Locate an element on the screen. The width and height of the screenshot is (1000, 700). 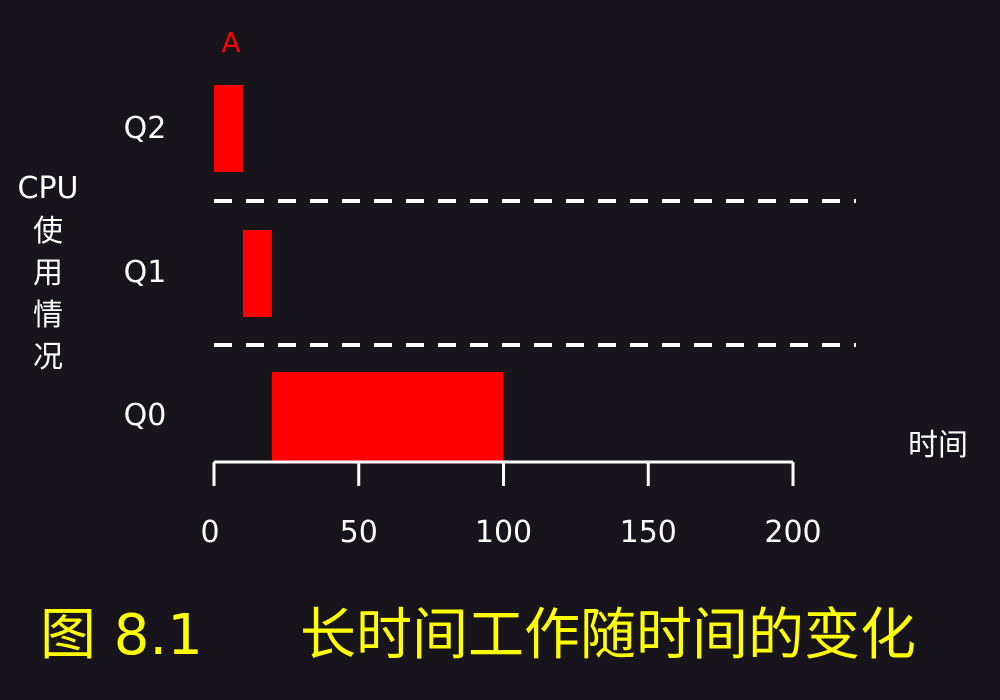
x-axis: 0 50 100 150 200 is located at coordinates (511, 505).